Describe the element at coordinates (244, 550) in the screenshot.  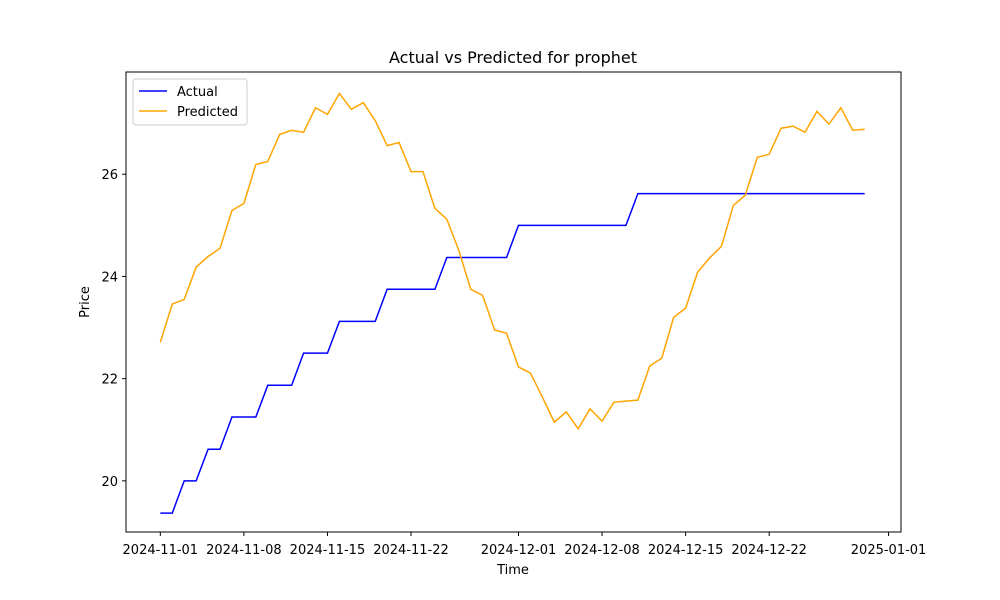
I see `x-tick-label: 2024-11-08` at that location.